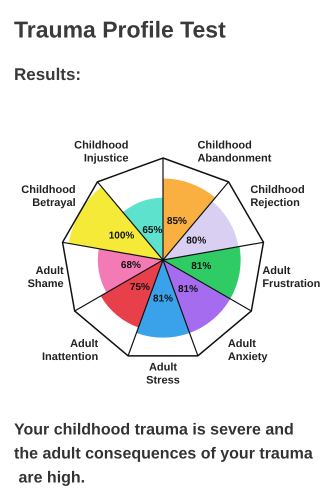 The height and width of the screenshot is (500, 329). I want to click on text: Trauma Profile Test, so click(120, 29).